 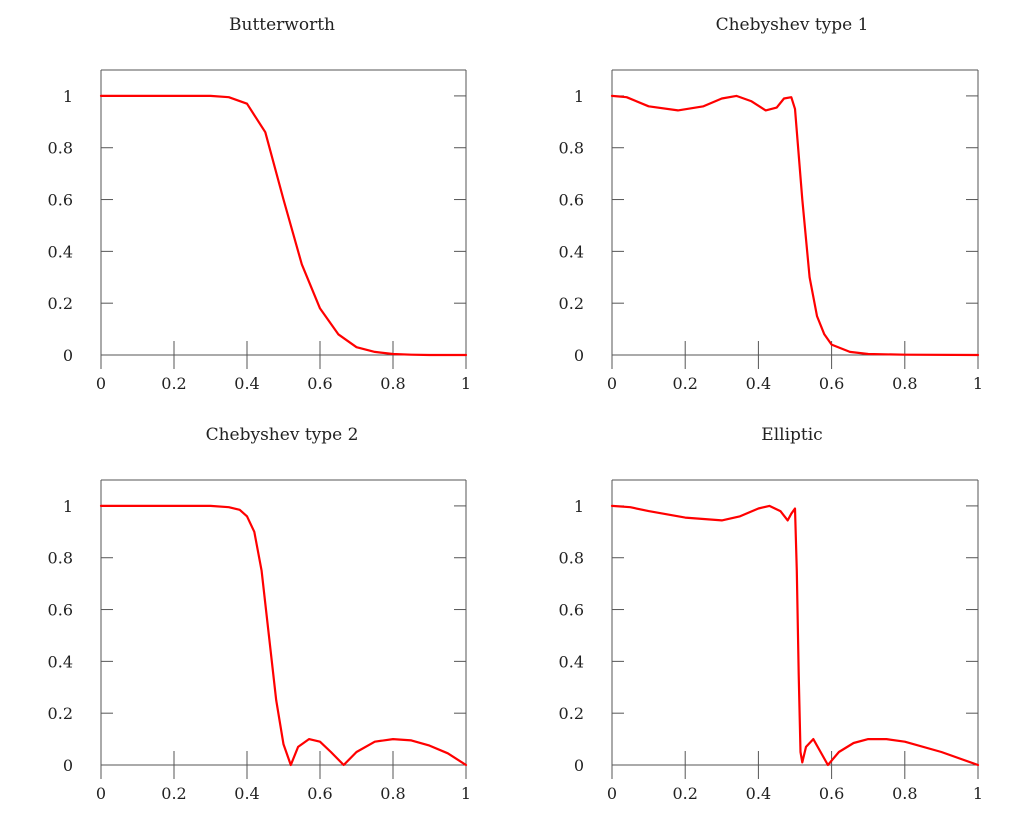 I want to click on chart-title: Chebyshev type 2, so click(x=282, y=435).